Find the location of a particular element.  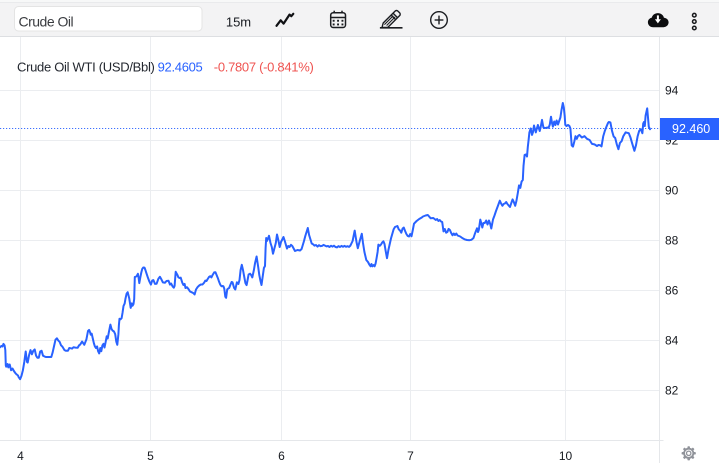

svg-text: 82 is located at coordinates (672, 391).